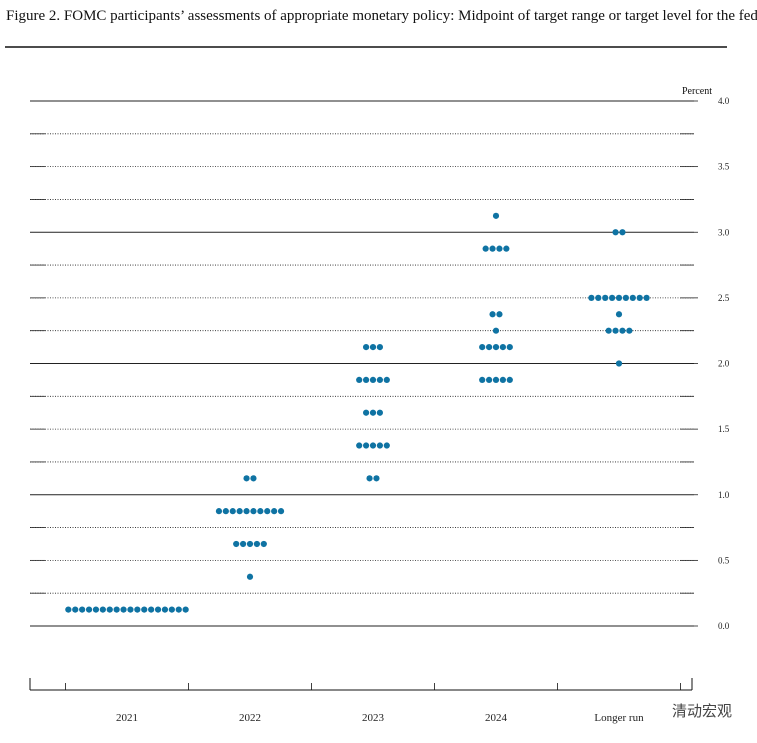 The height and width of the screenshot is (743, 757). Describe the element at coordinates (724, 298) in the screenshot. I see `y-tick-label: 2.5` at that location.